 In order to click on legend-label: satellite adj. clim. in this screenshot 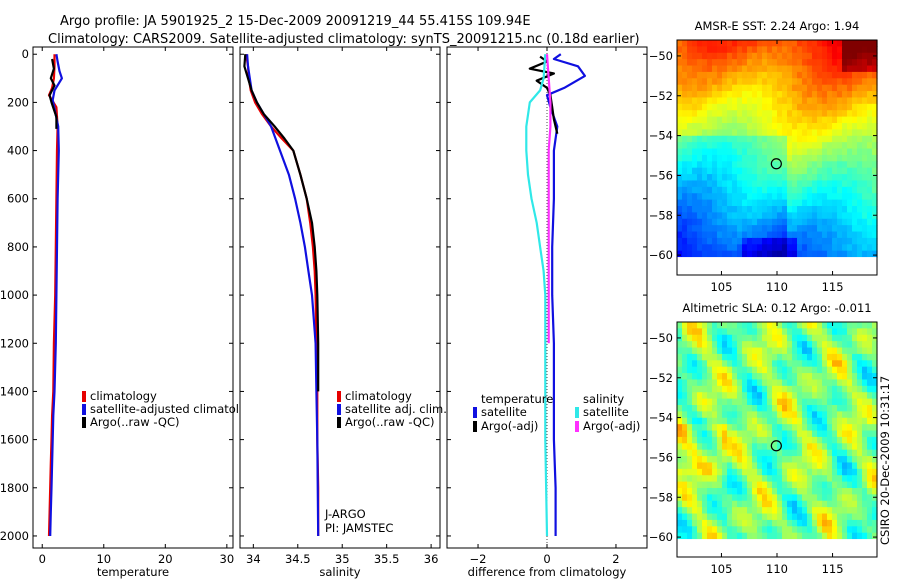, I will do `click(396, 409)`.